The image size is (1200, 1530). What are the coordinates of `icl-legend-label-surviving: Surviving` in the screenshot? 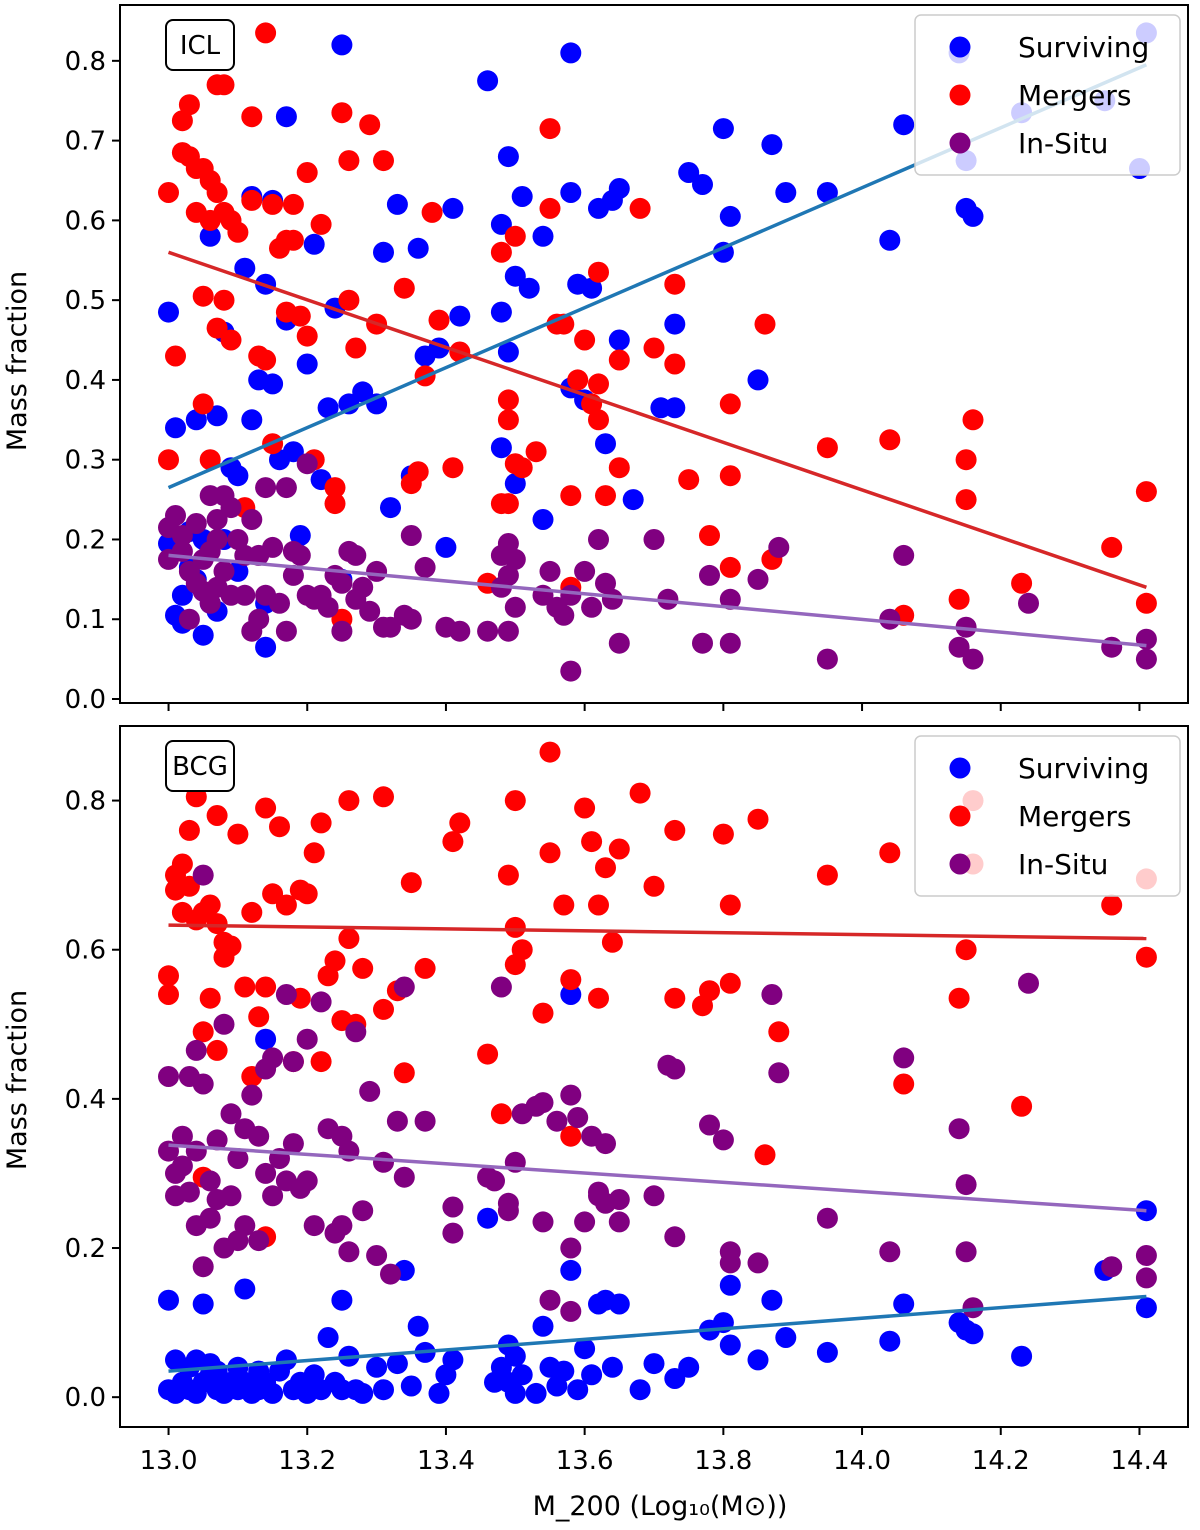 It's located at (1083, 47).